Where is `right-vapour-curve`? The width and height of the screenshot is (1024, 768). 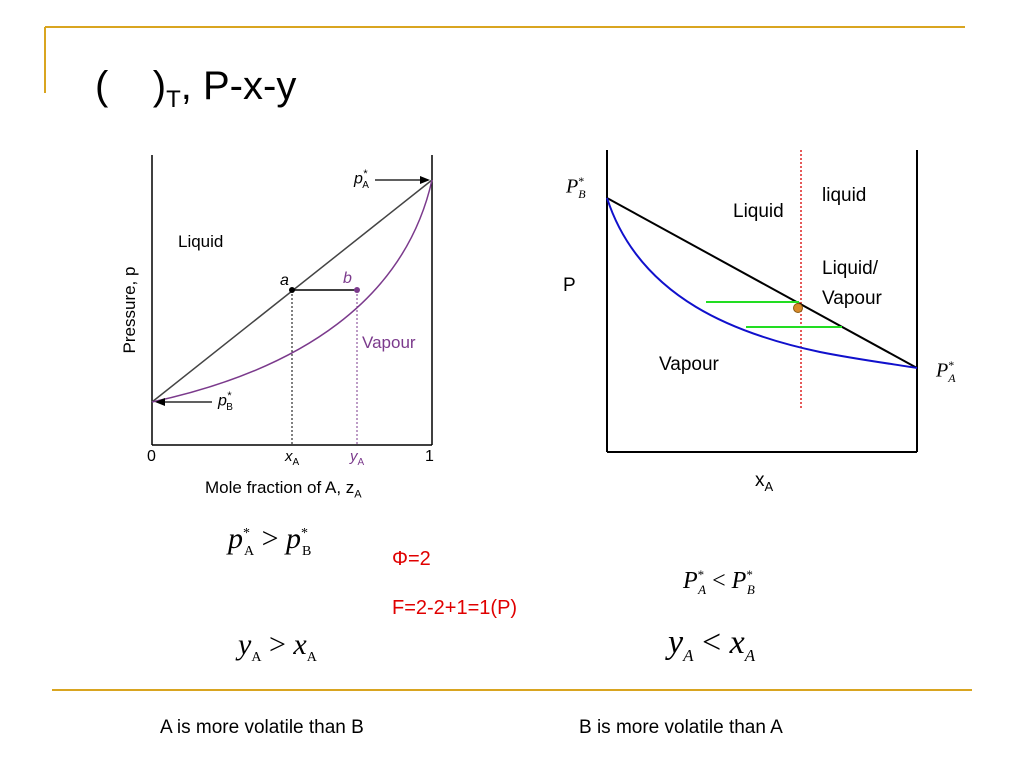
right-vapour-curve is located at coordinates (762, 283).